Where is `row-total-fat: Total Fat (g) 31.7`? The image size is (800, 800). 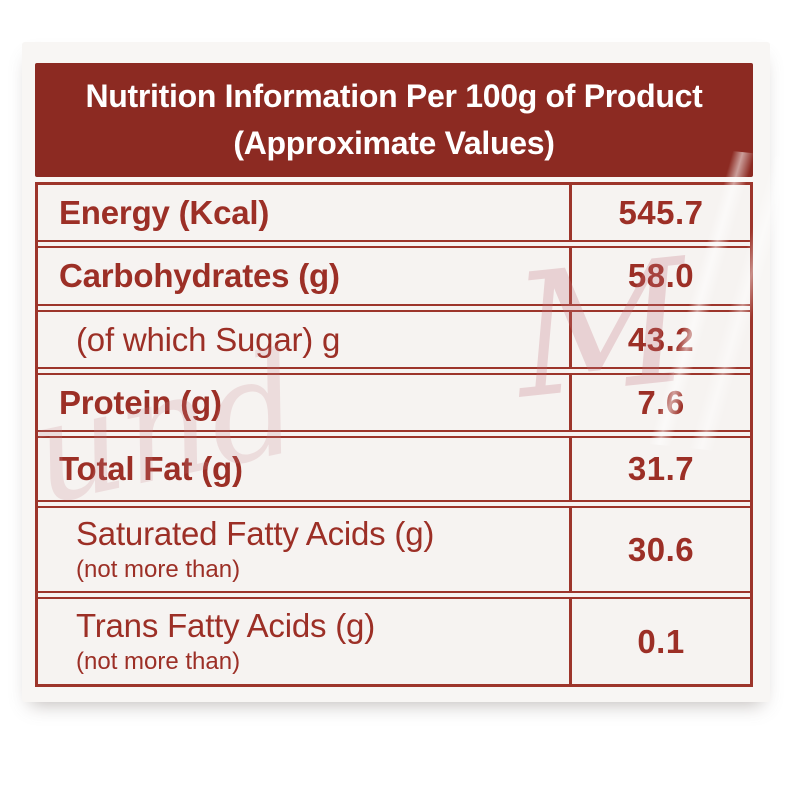
row-total-fat: Total Fat (g) 31.7 is located at coordinates (394, 469).